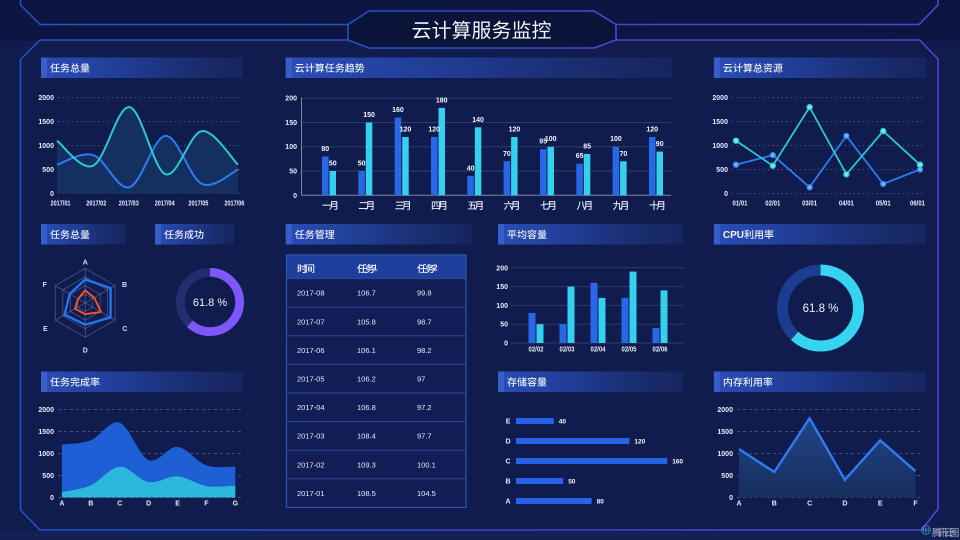 The height and width of the screenshot is (540, 960). I want to click on svg-text: 02/06, so click(660, 350).